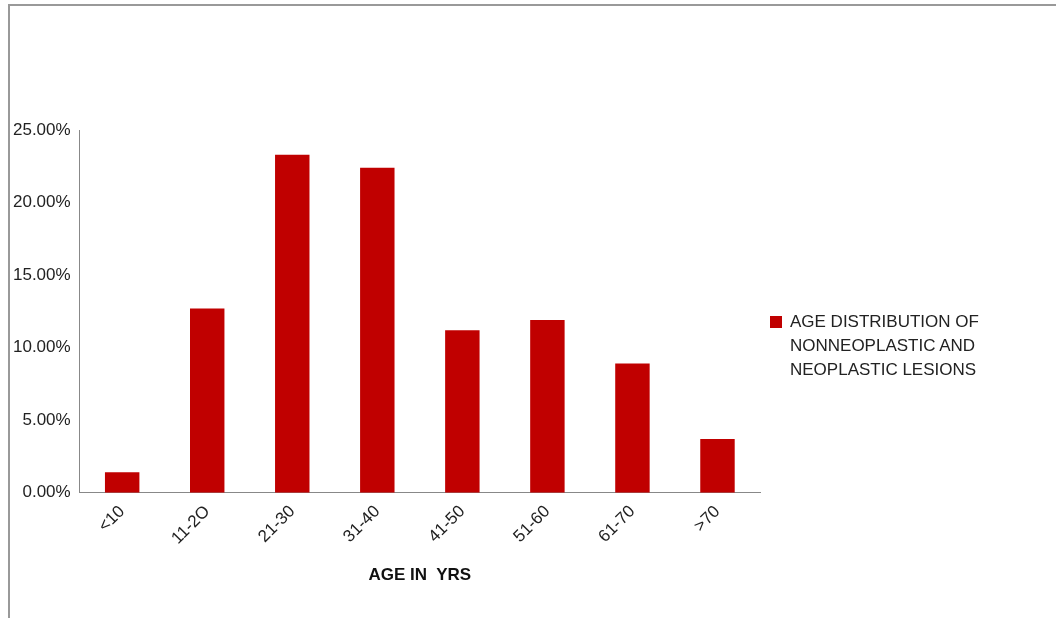  What do you see at coordinates (420, 575) in the screenshot?
I see `x-axis-title: AGE IN YRS` at bounding box center [420, 575].